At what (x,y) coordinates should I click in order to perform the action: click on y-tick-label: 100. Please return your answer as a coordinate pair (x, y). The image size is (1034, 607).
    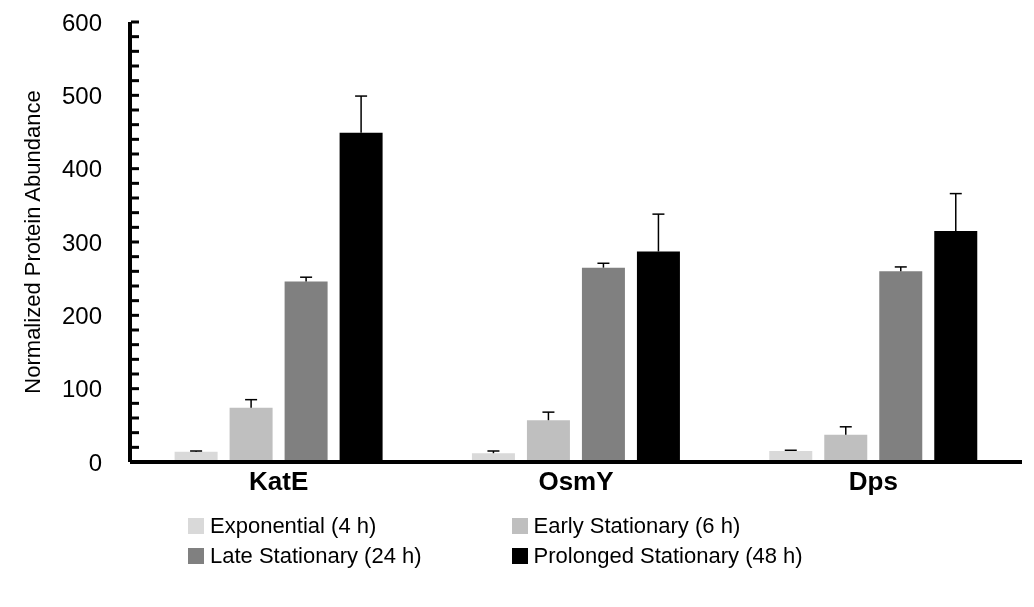
    Looking at the image, I should click on (81, 389).